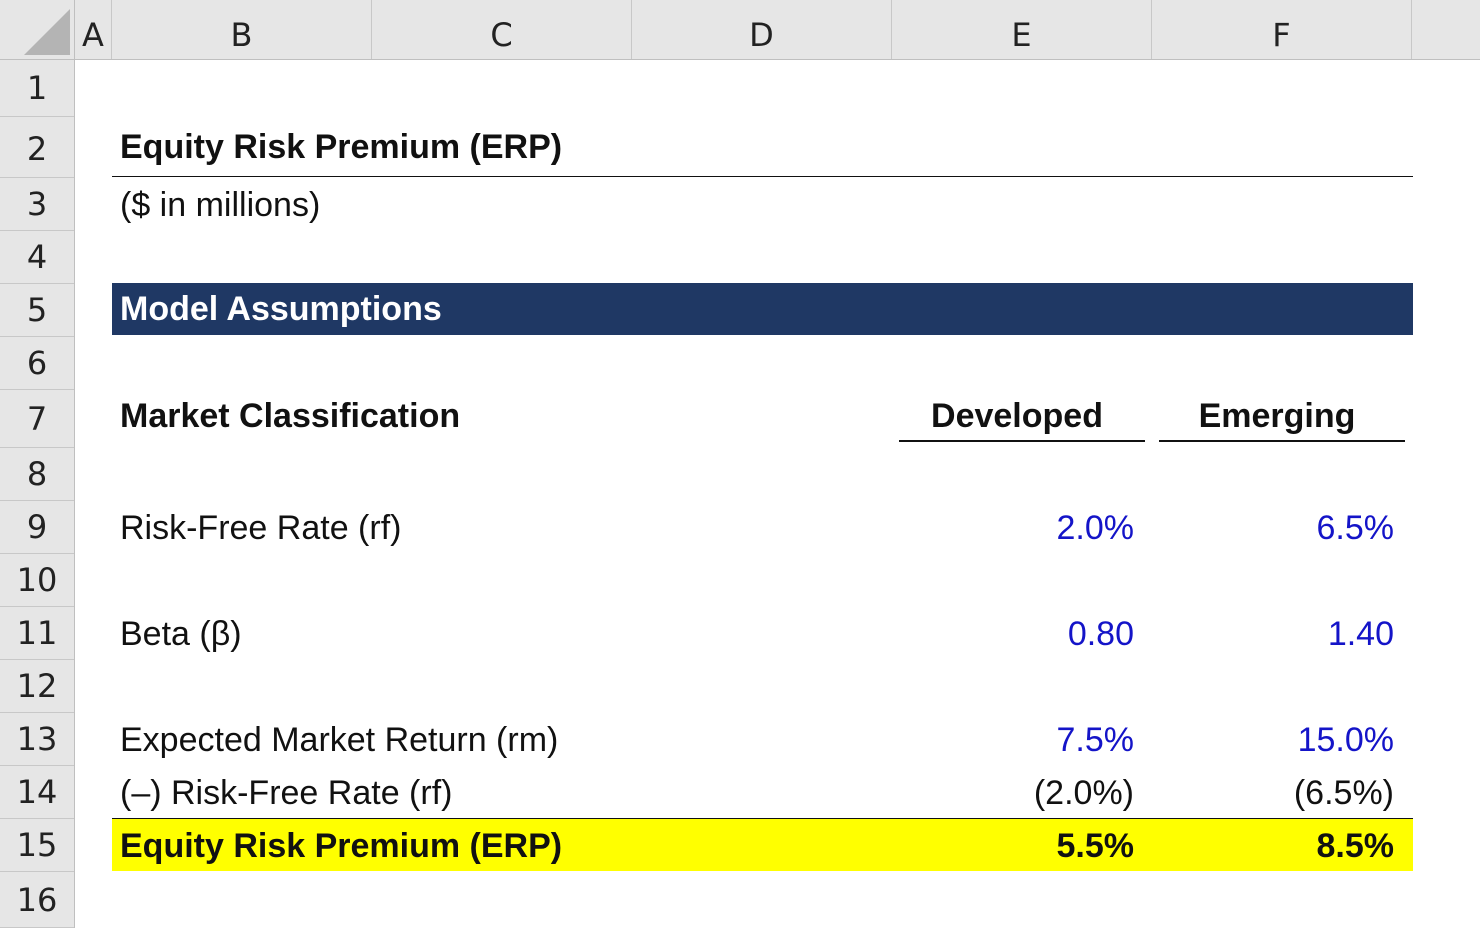  What do you see at coordinates (762, 176) in the screenshot?
I see `title-underline` at bounding box center [762, 176].